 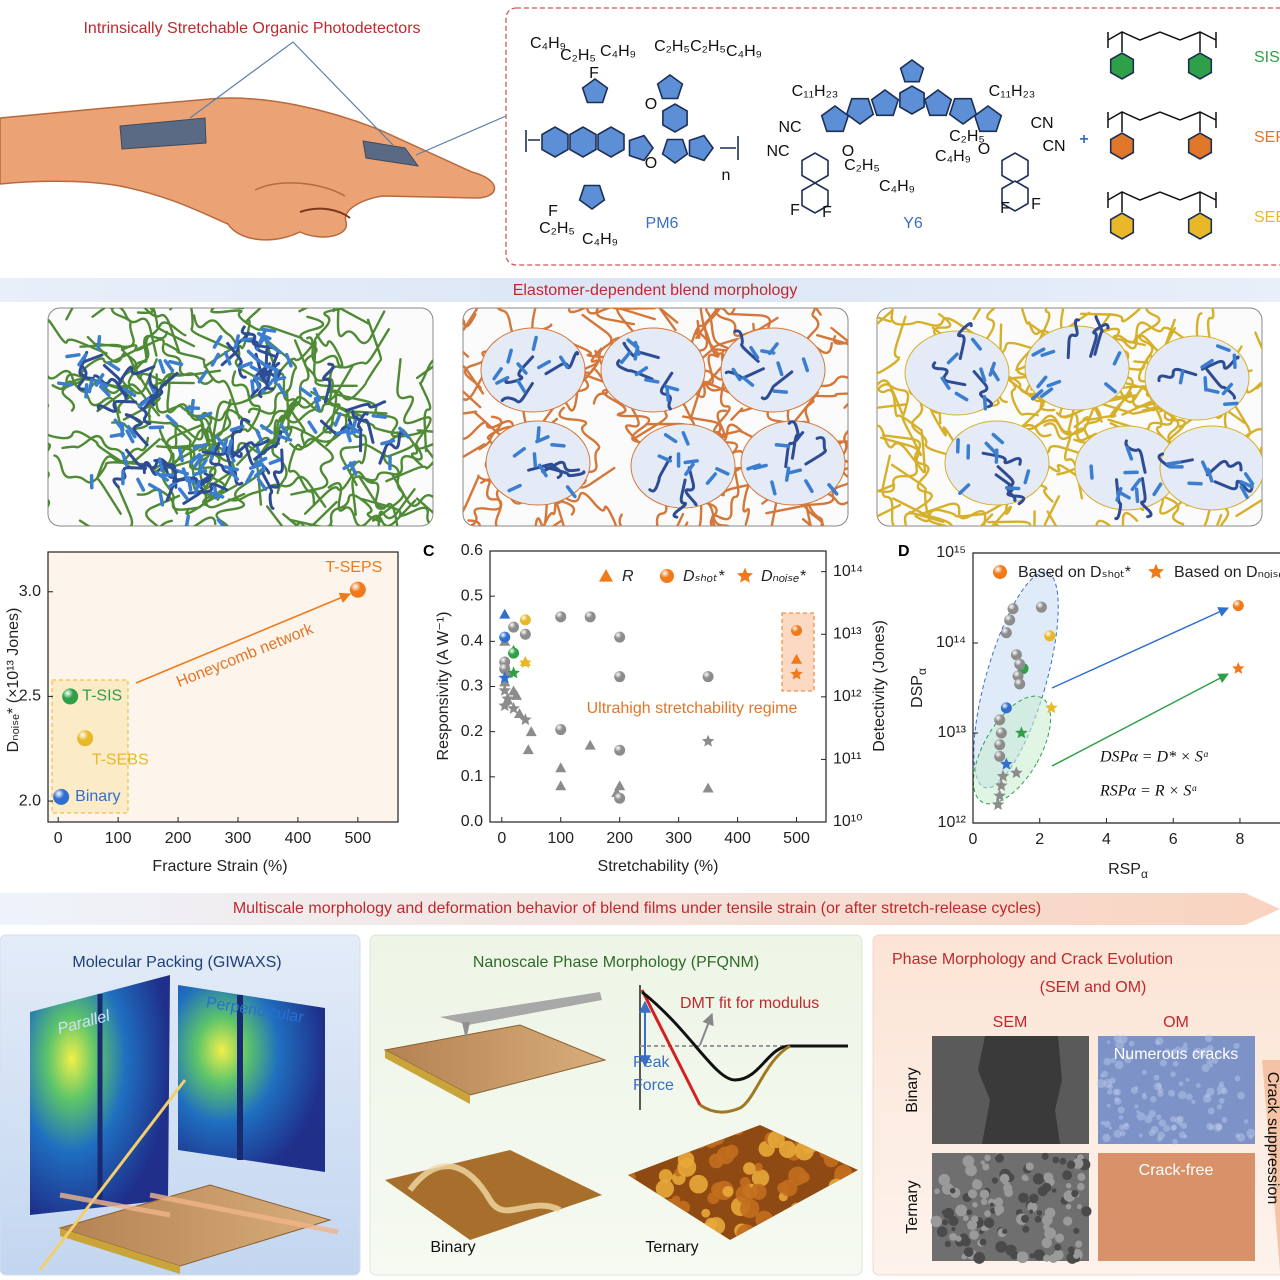 What do you see at coordinates (1074, 572) in the screenshot?
I see `legend-label: Based on Dₛₕₒₜ*` at bounding box center [1074, 572].